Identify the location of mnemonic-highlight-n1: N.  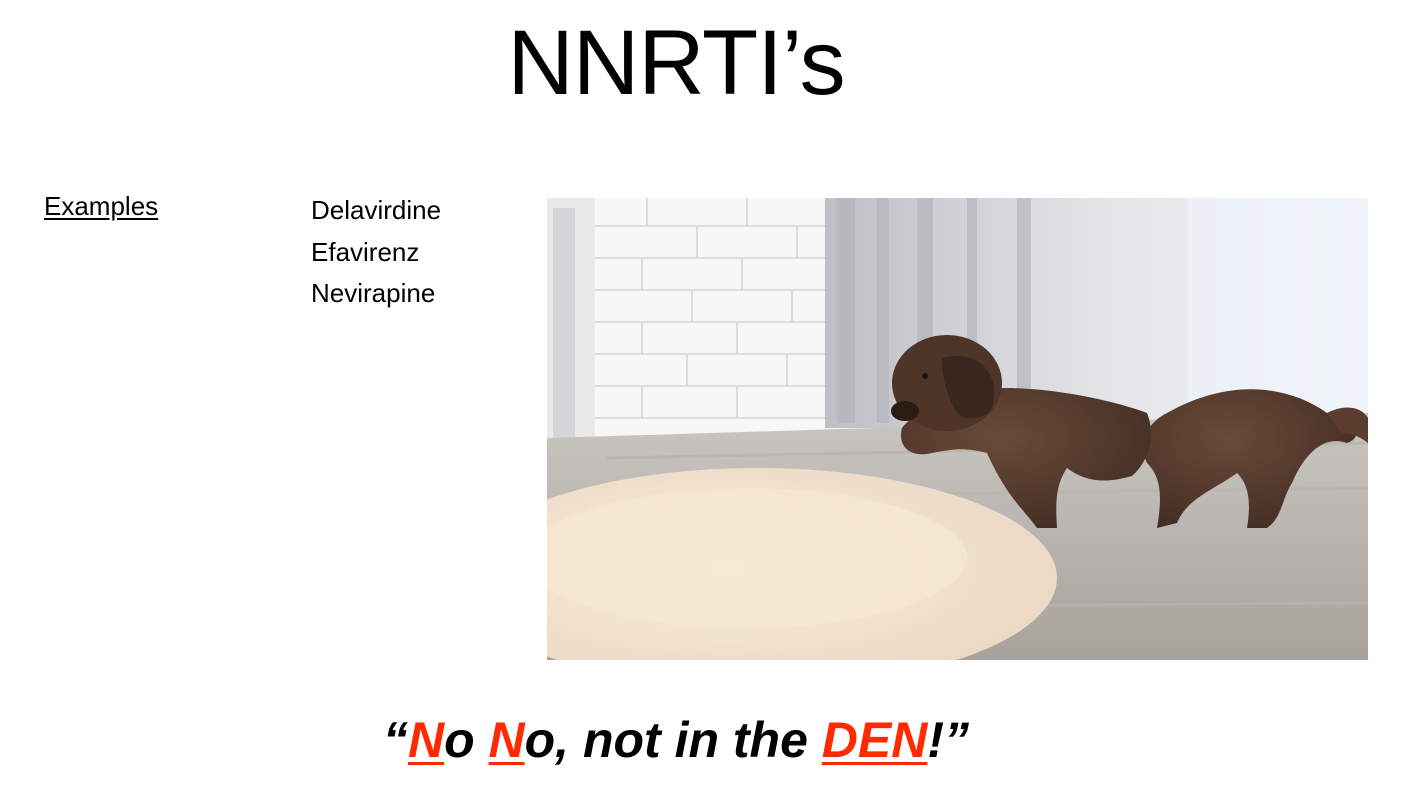
(426, 740).